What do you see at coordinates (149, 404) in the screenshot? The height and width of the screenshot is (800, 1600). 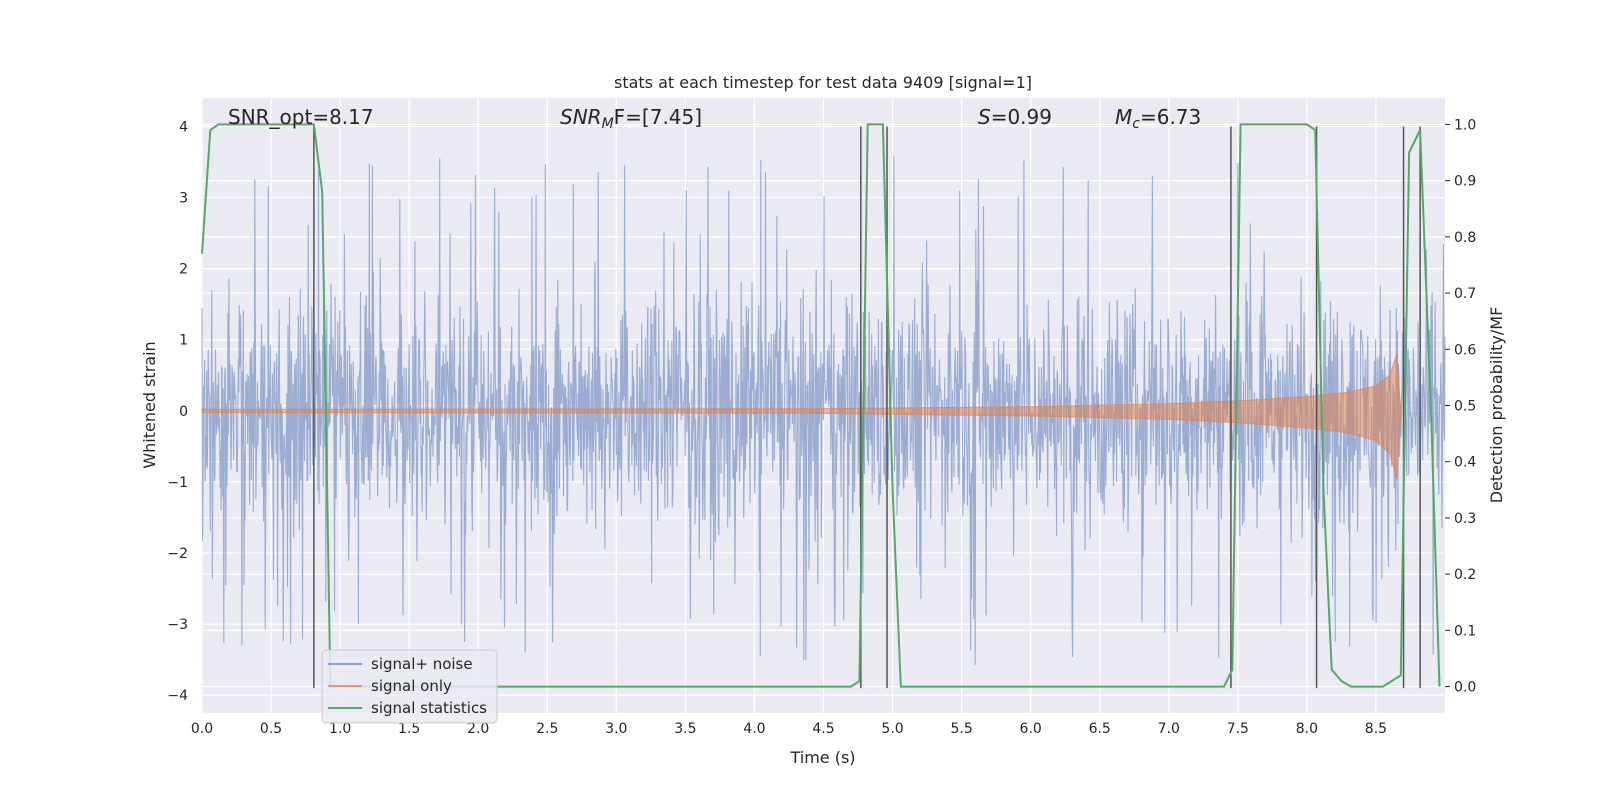 I see `y-axis-label: Whitened strain` at bounding box center [149, 404].